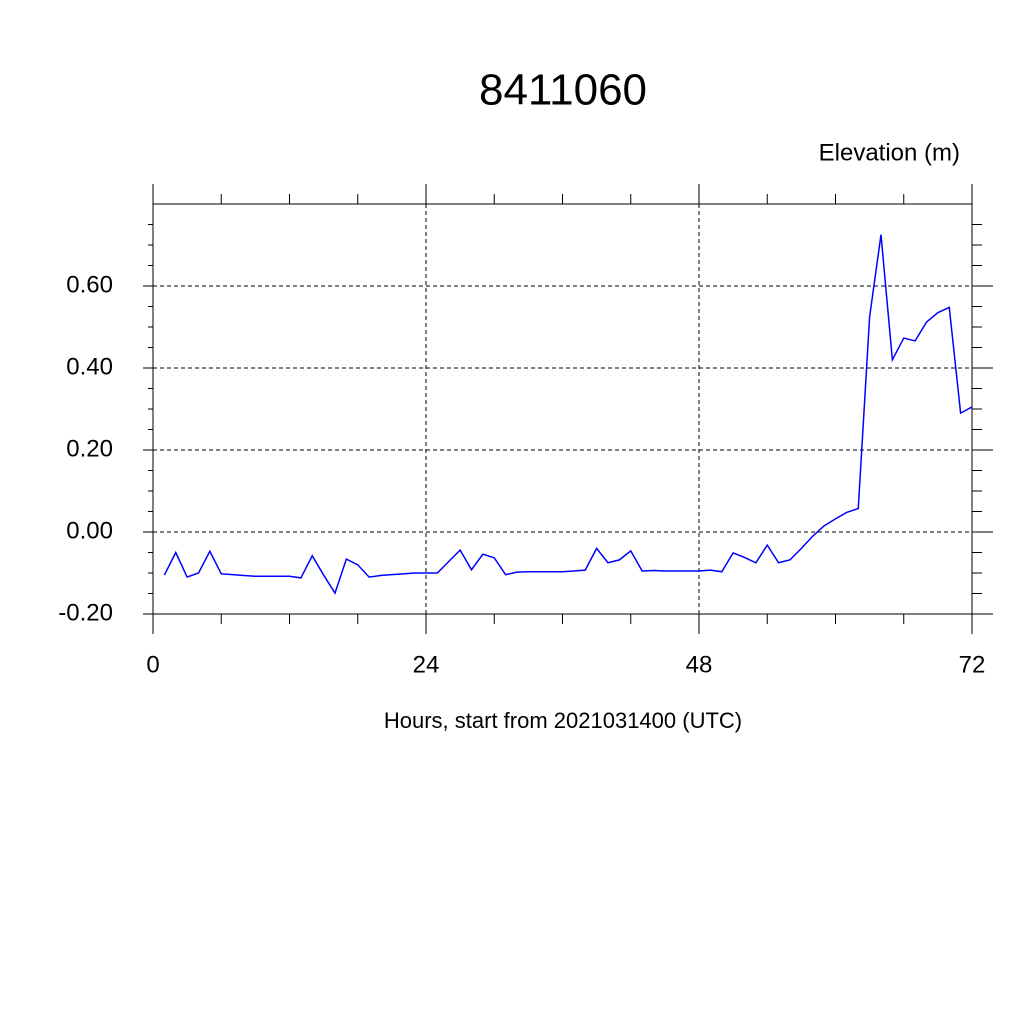  Describe the element at coordinates (85, 612) in the screenshot. I see `y-tick-label: -0.20` at that location.